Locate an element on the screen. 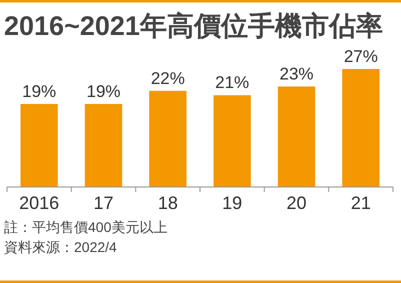  x-tick-label: 17 is located at coordinates (103, 203).